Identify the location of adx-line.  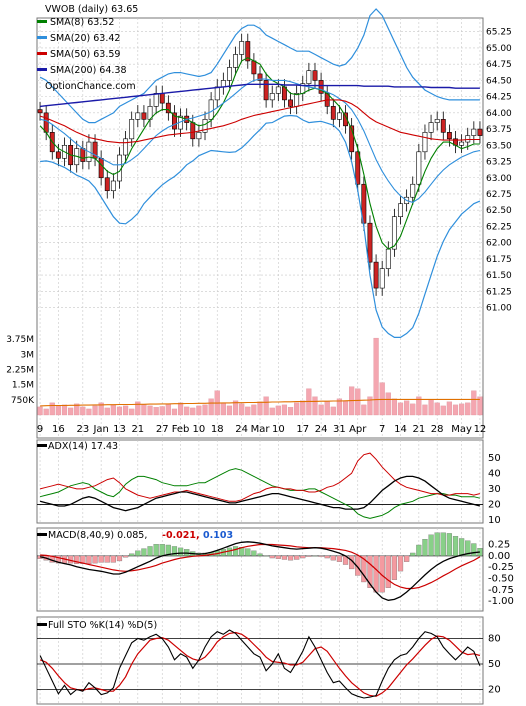
(260, 493).